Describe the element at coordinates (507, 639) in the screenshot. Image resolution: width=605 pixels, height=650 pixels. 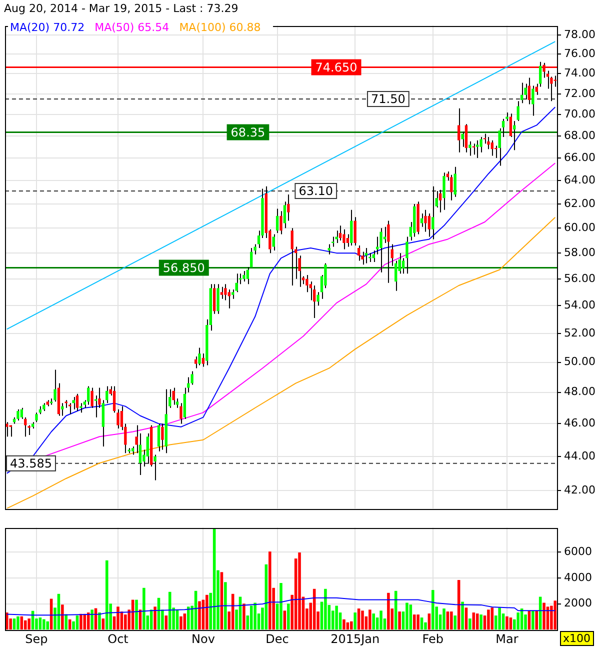
I see `x-tick-label: Mar` at that location.